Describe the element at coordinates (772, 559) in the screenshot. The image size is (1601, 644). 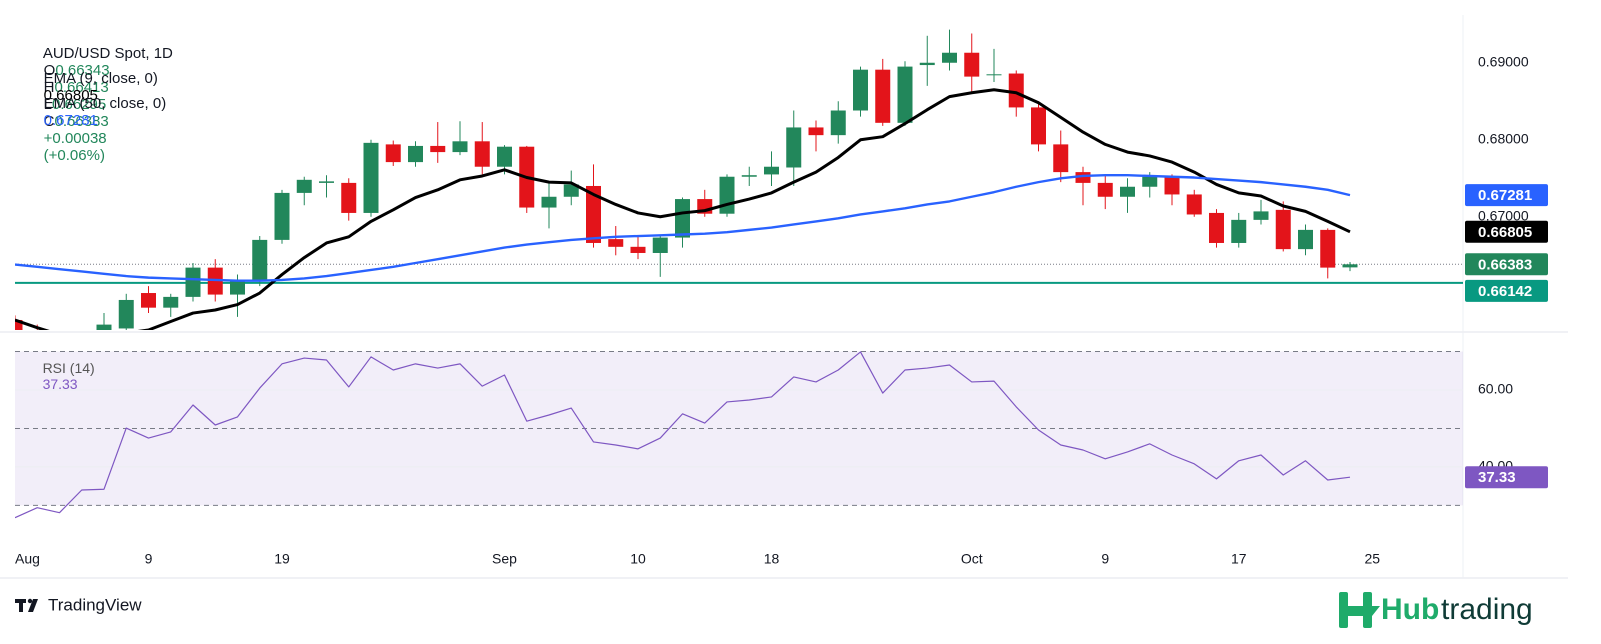
I see `x-tick-label: 18` at that location.